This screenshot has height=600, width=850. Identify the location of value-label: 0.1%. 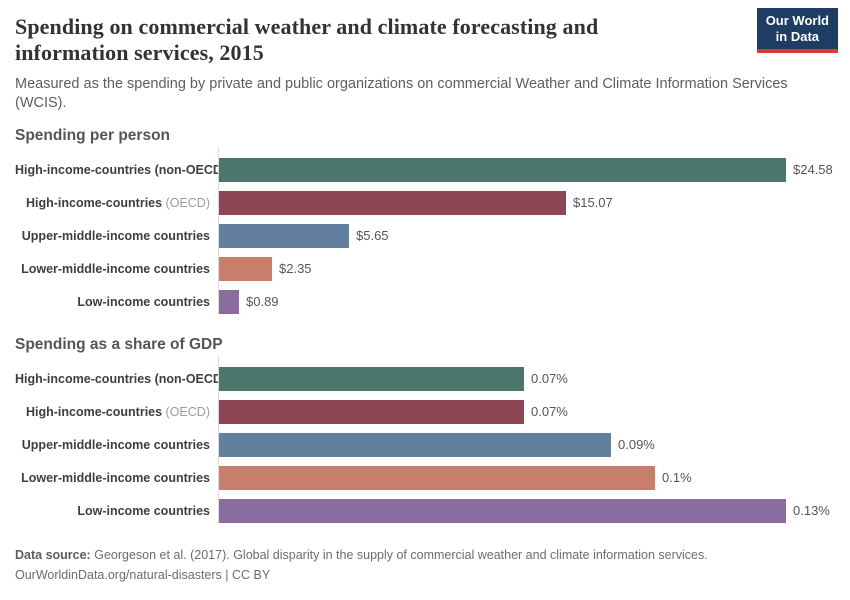
(677, 477).